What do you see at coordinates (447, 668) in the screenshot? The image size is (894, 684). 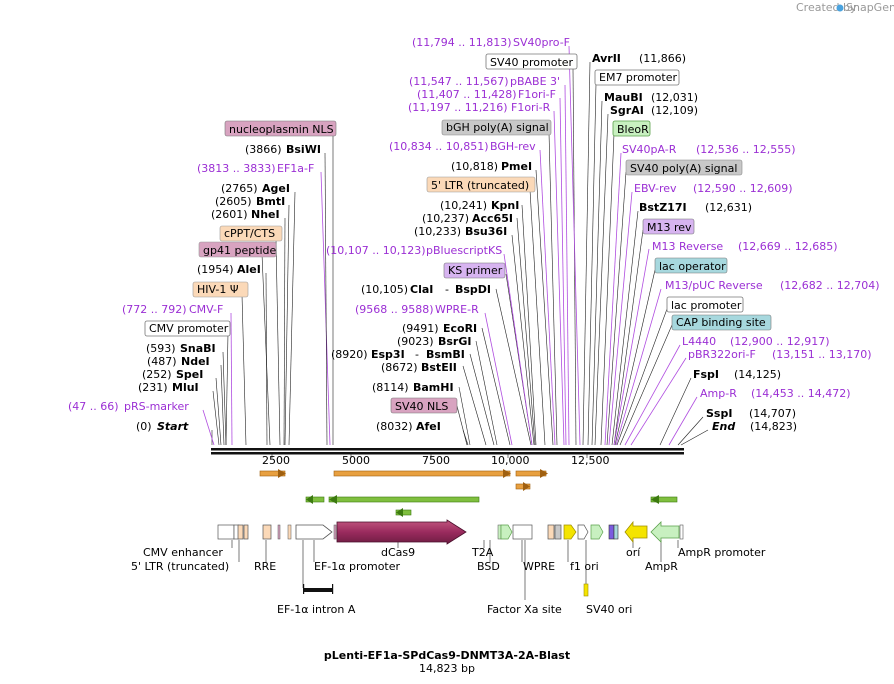 I see `plasmid-length: 14,823 bp` at bounding box center [447, 668].